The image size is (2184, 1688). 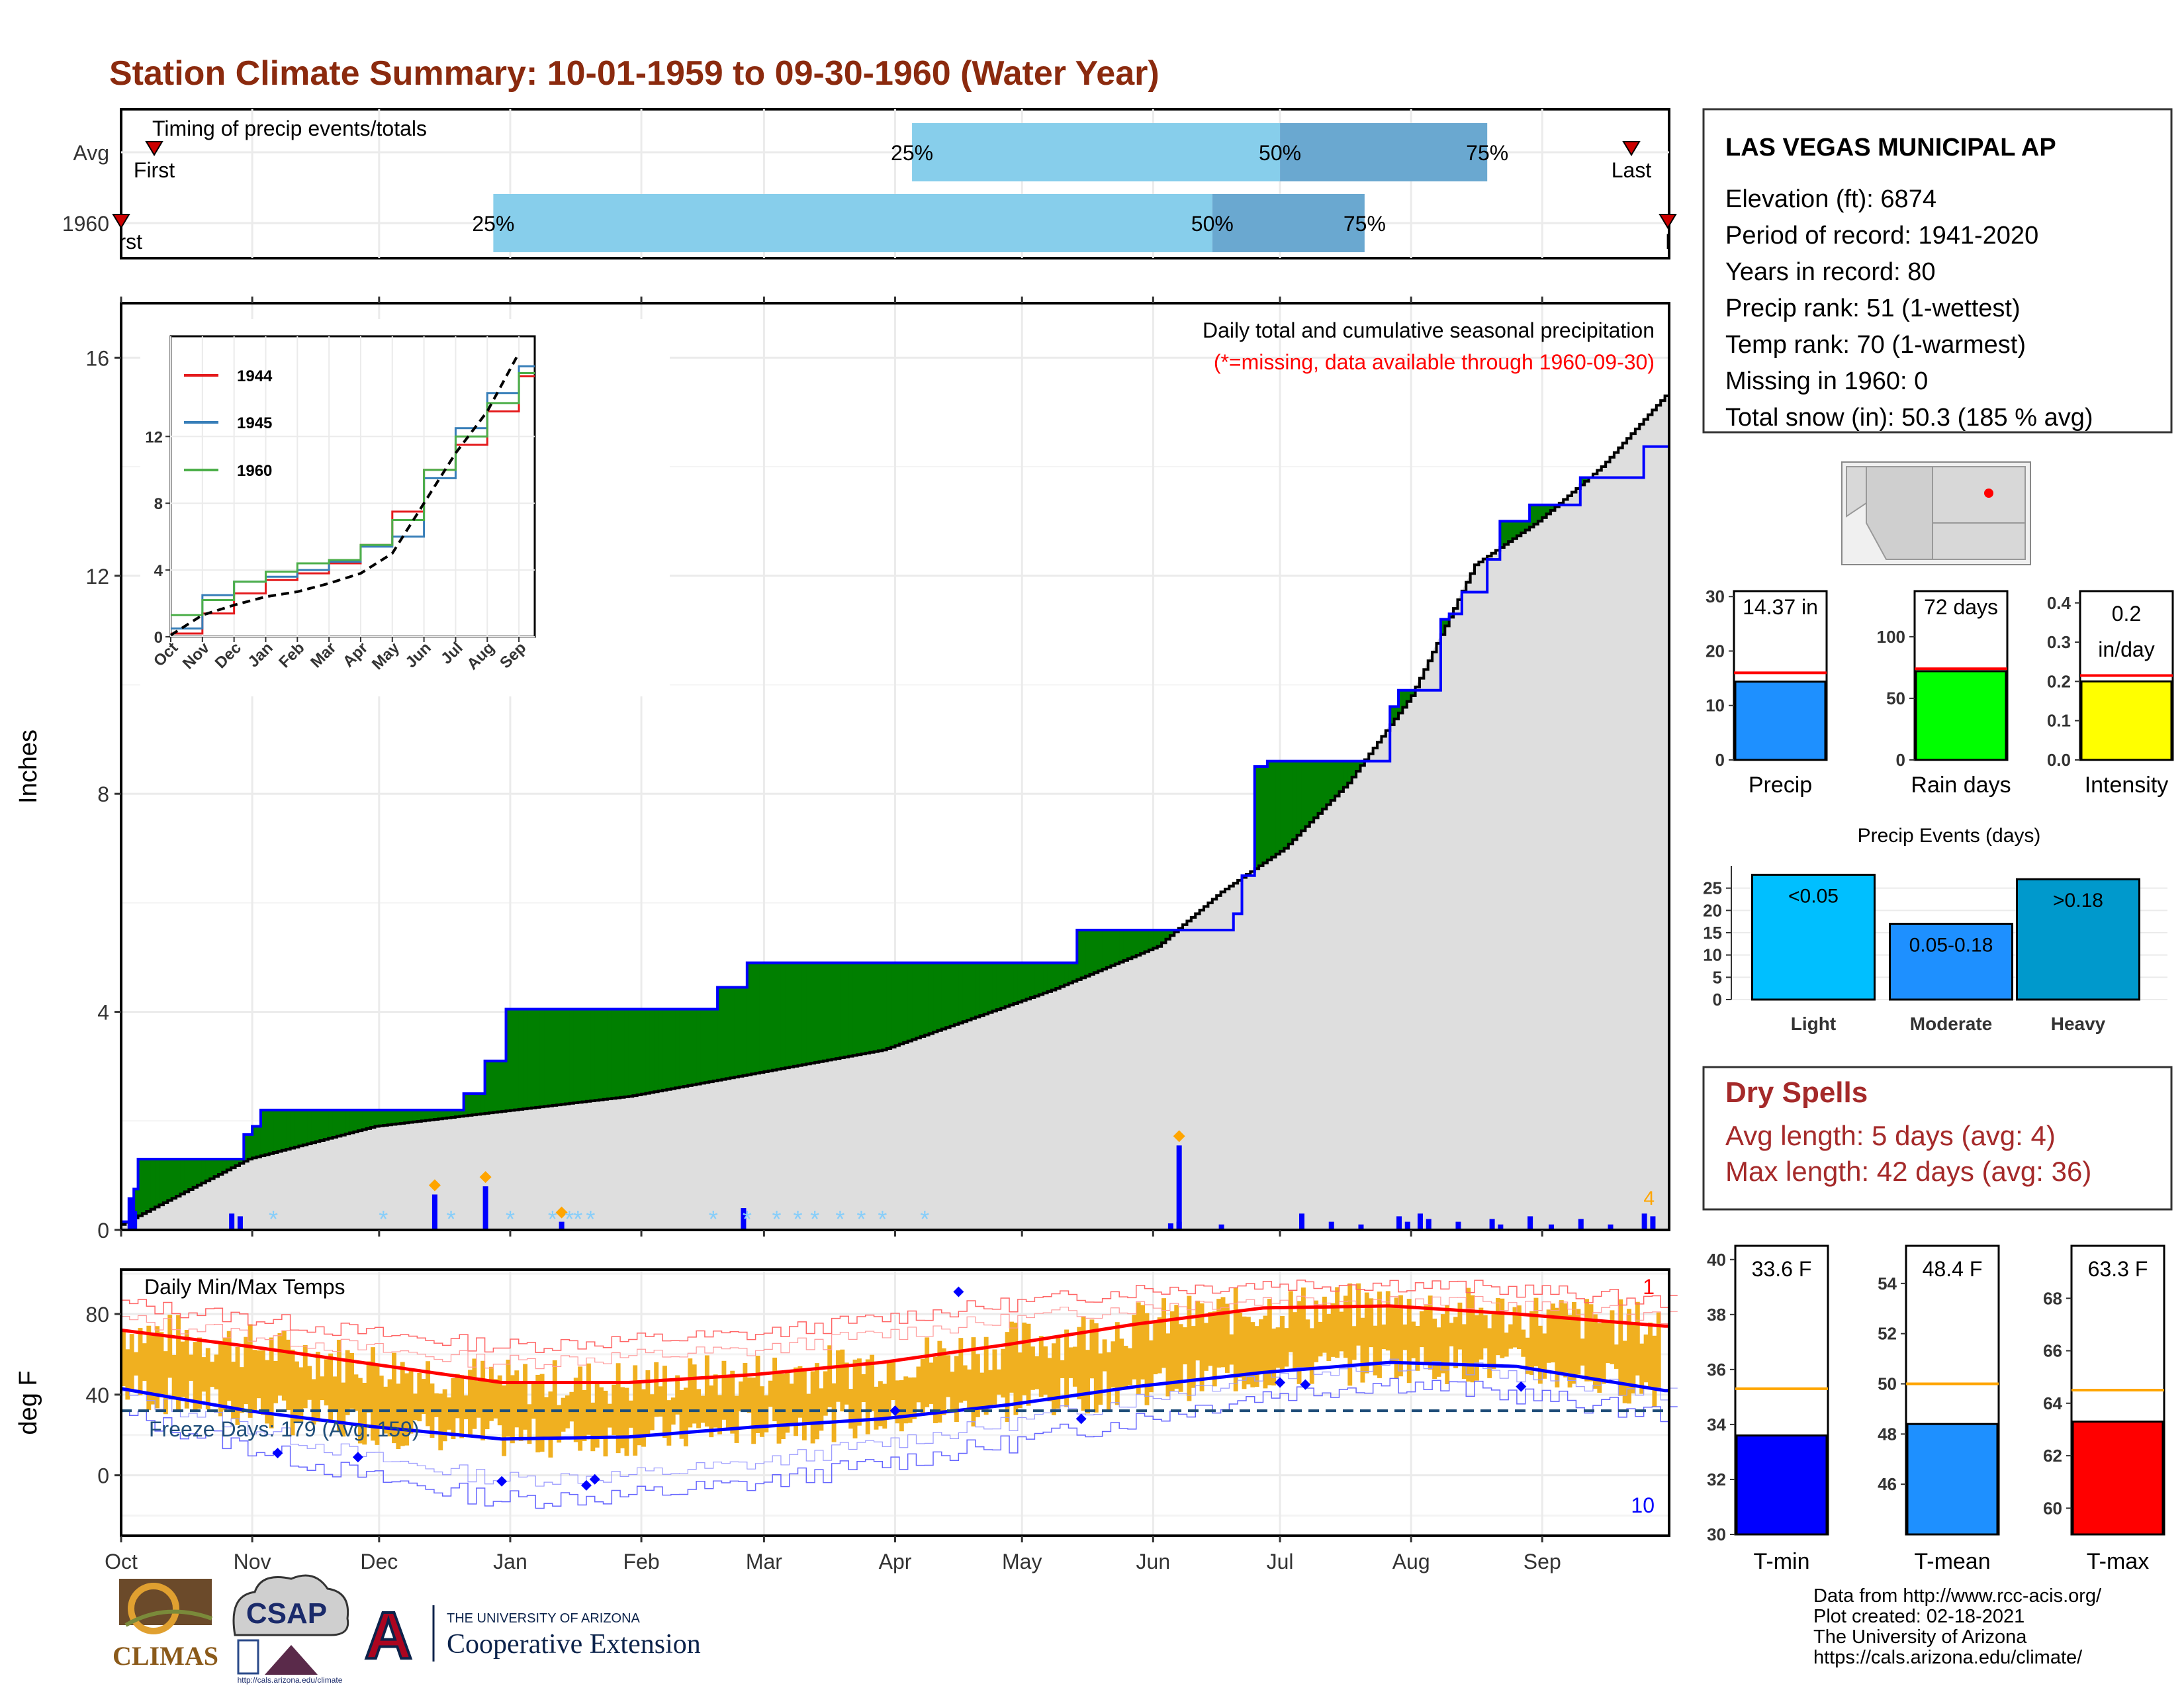 I want to click on events-ytick-label: 0, so click(x=1718, y=999).